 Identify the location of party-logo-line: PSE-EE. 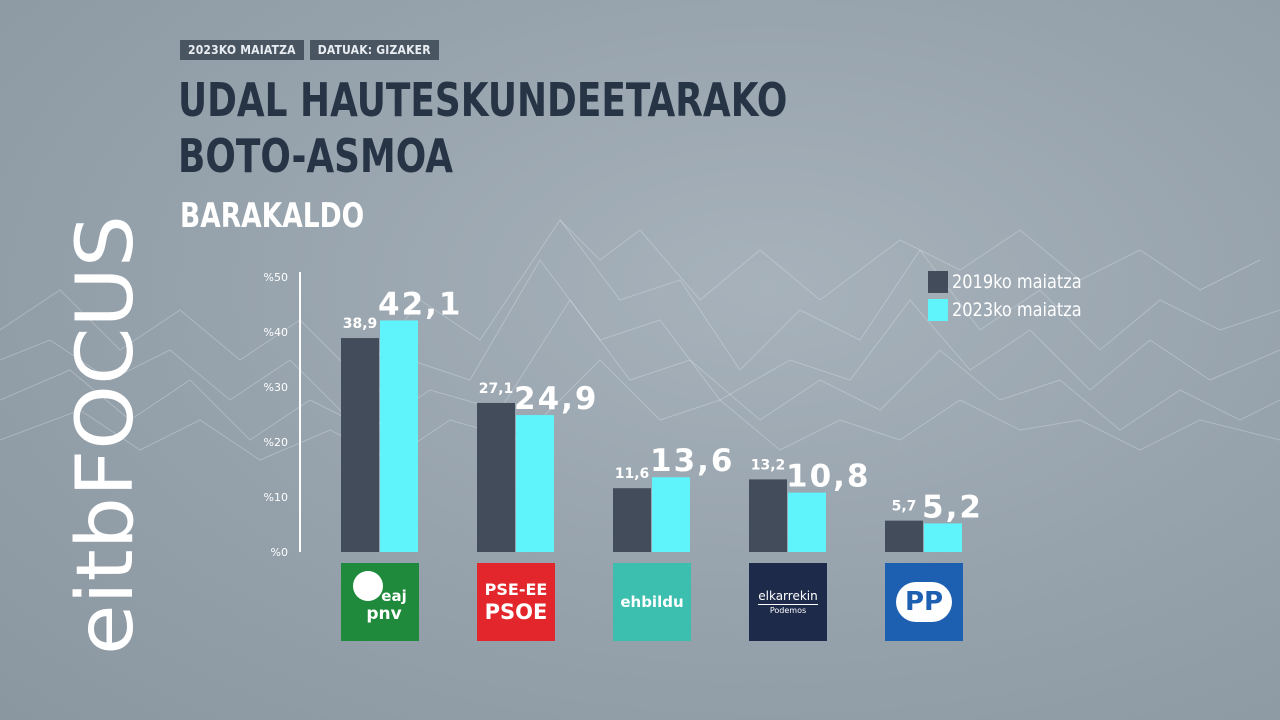
(516, 589).